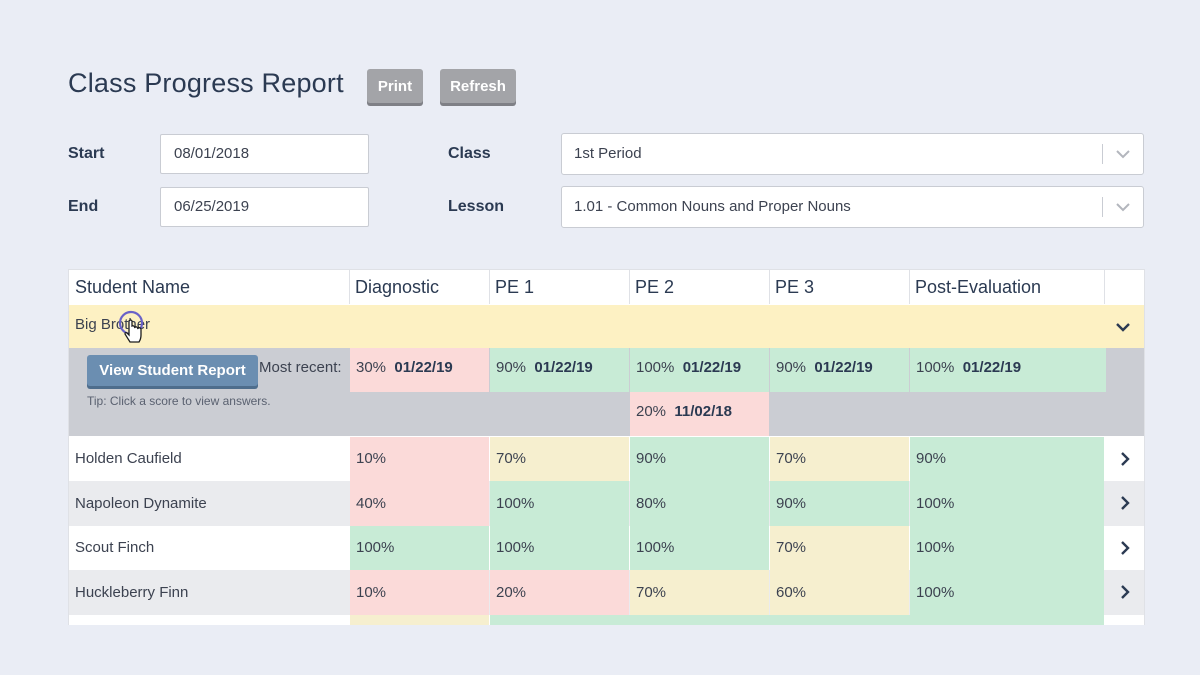  Describe the element at coordinates (172, 370) in the screenshot. I see `view-student-report-button: View Student Report` at that location.